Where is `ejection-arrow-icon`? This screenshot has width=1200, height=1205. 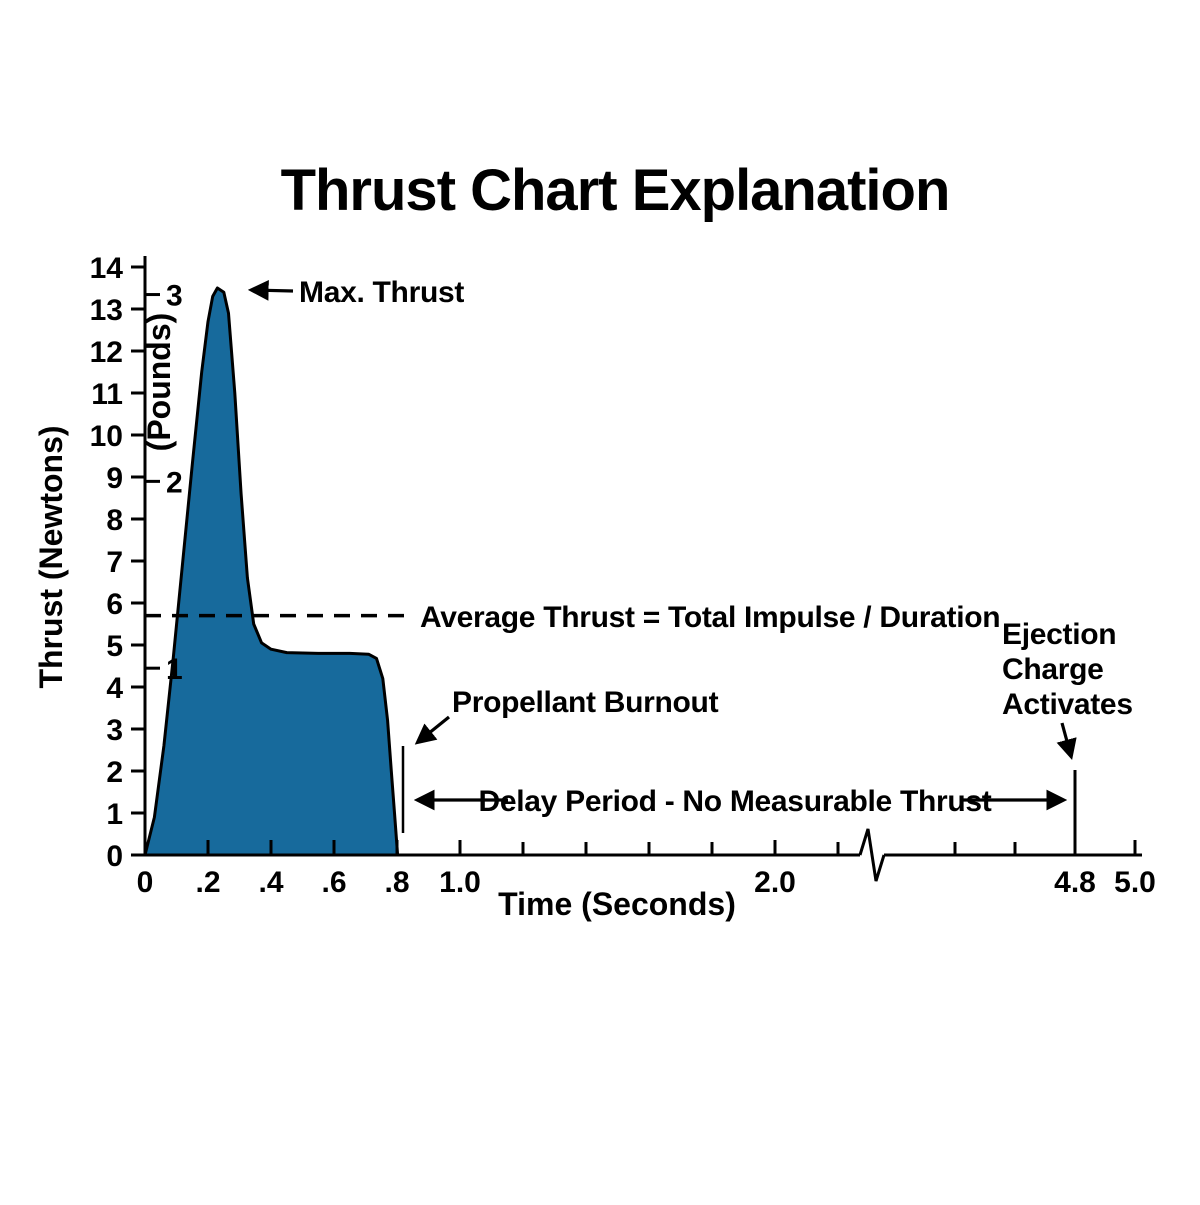 ejection-arrow-icon is located at coordinates (1066, 741).